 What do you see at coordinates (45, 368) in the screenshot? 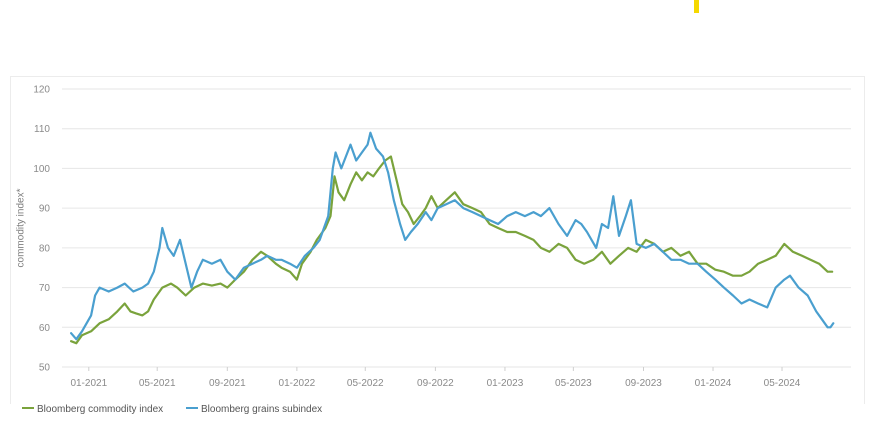
I see `y-tick-label-50: 50` at bounding box center [45, 368].